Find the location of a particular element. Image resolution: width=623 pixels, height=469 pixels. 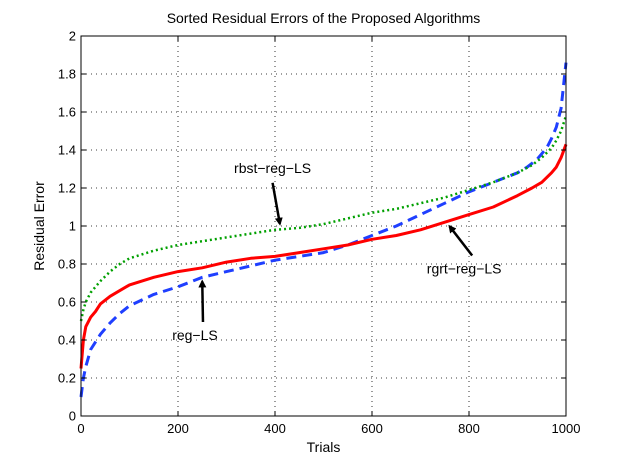

y-tick-label: 0.2 is located at coordinates (67, 378).